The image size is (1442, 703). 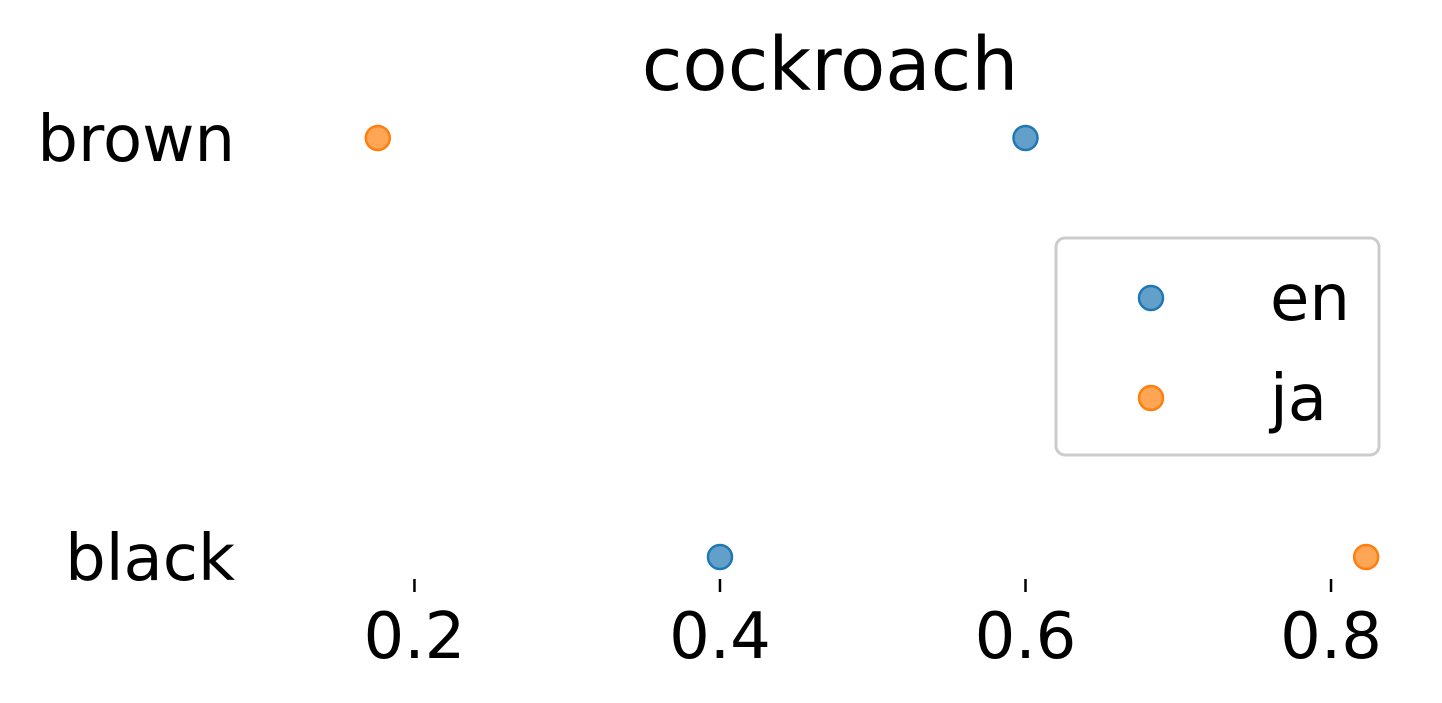 I want to click on x-tick-label: 0.4, so click(x=720, y=637).